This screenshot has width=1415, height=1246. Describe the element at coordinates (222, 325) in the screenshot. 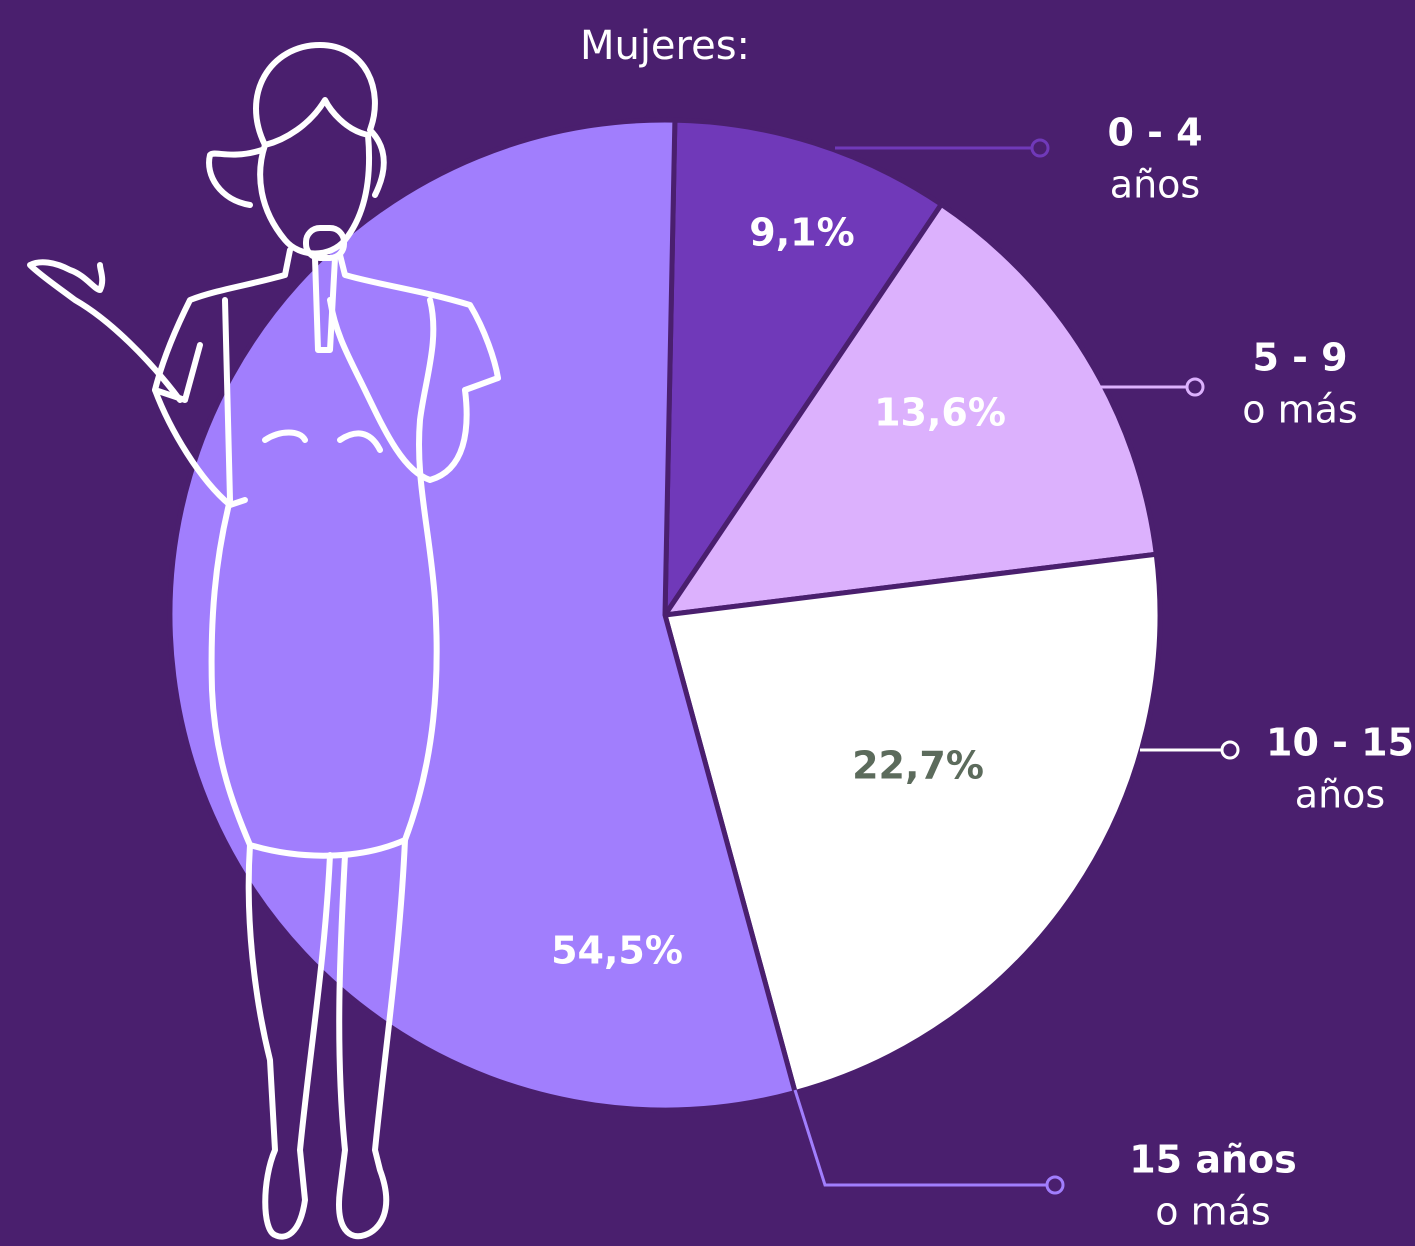

I see `left-shoulder` at that location.